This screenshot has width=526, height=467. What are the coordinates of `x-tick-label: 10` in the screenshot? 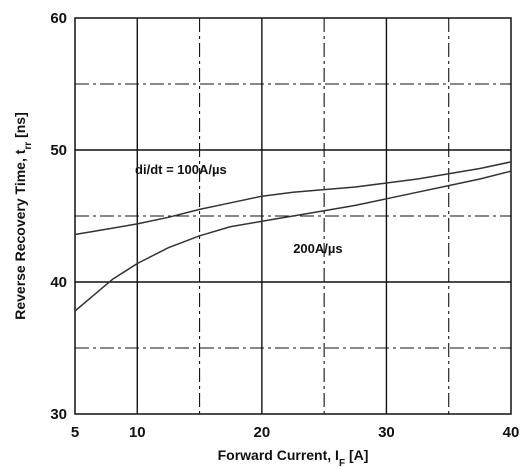 It's located at (137, 432).